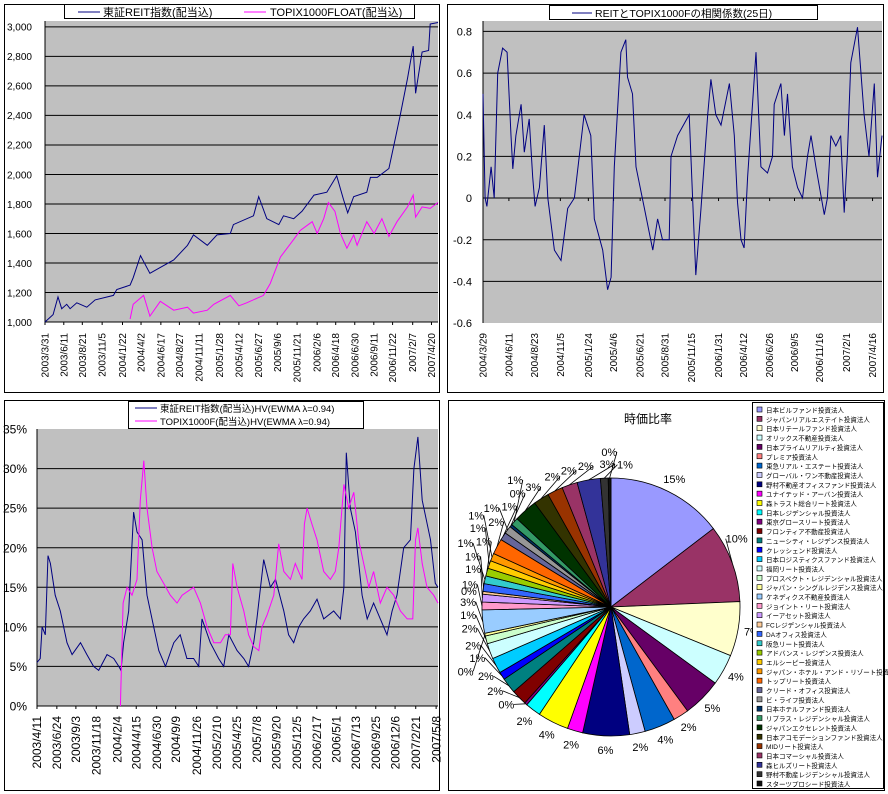 The image size is (888, 794). Describe the element at coordinates (770, 355) in the screenshot. I see `x-tick-label: 2006/6/26` at that location.